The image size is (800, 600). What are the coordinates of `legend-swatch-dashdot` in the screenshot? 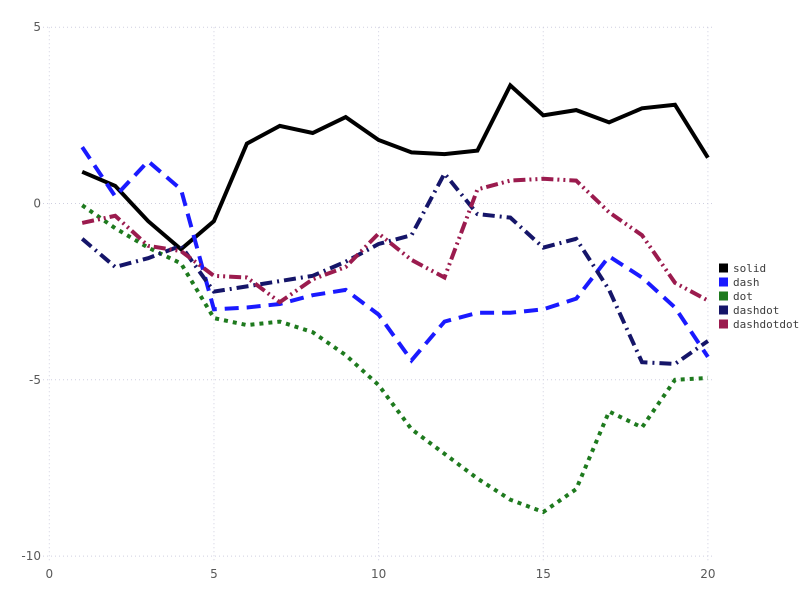 It's located at (723, 310).